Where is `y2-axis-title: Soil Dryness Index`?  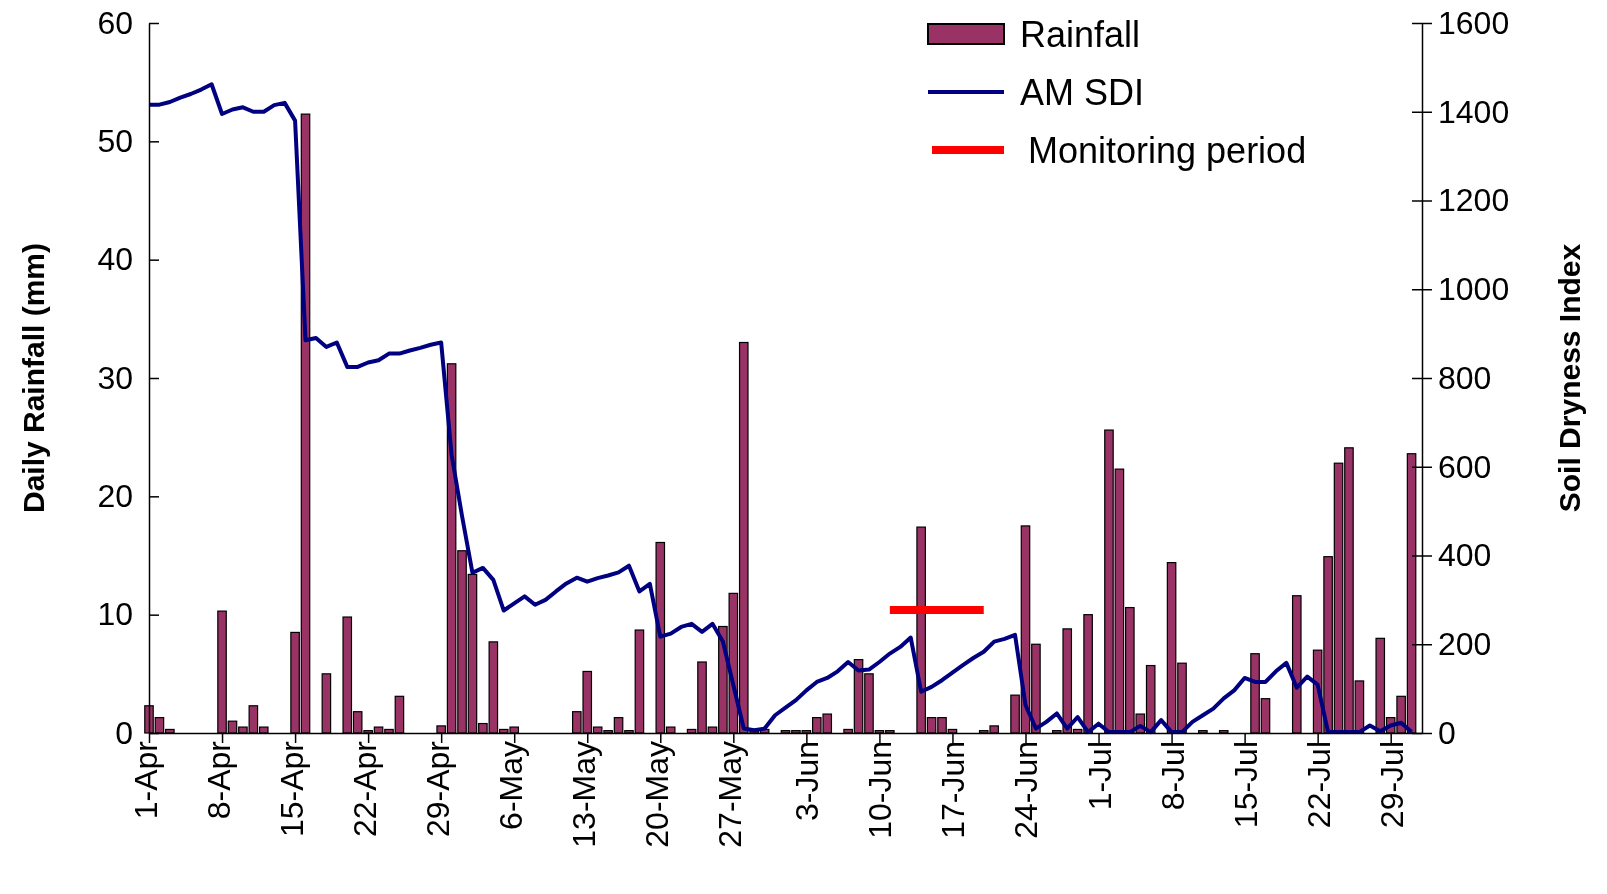 y2-axis-title: Soil Dryness Index is located at coordinates (1569, 378).